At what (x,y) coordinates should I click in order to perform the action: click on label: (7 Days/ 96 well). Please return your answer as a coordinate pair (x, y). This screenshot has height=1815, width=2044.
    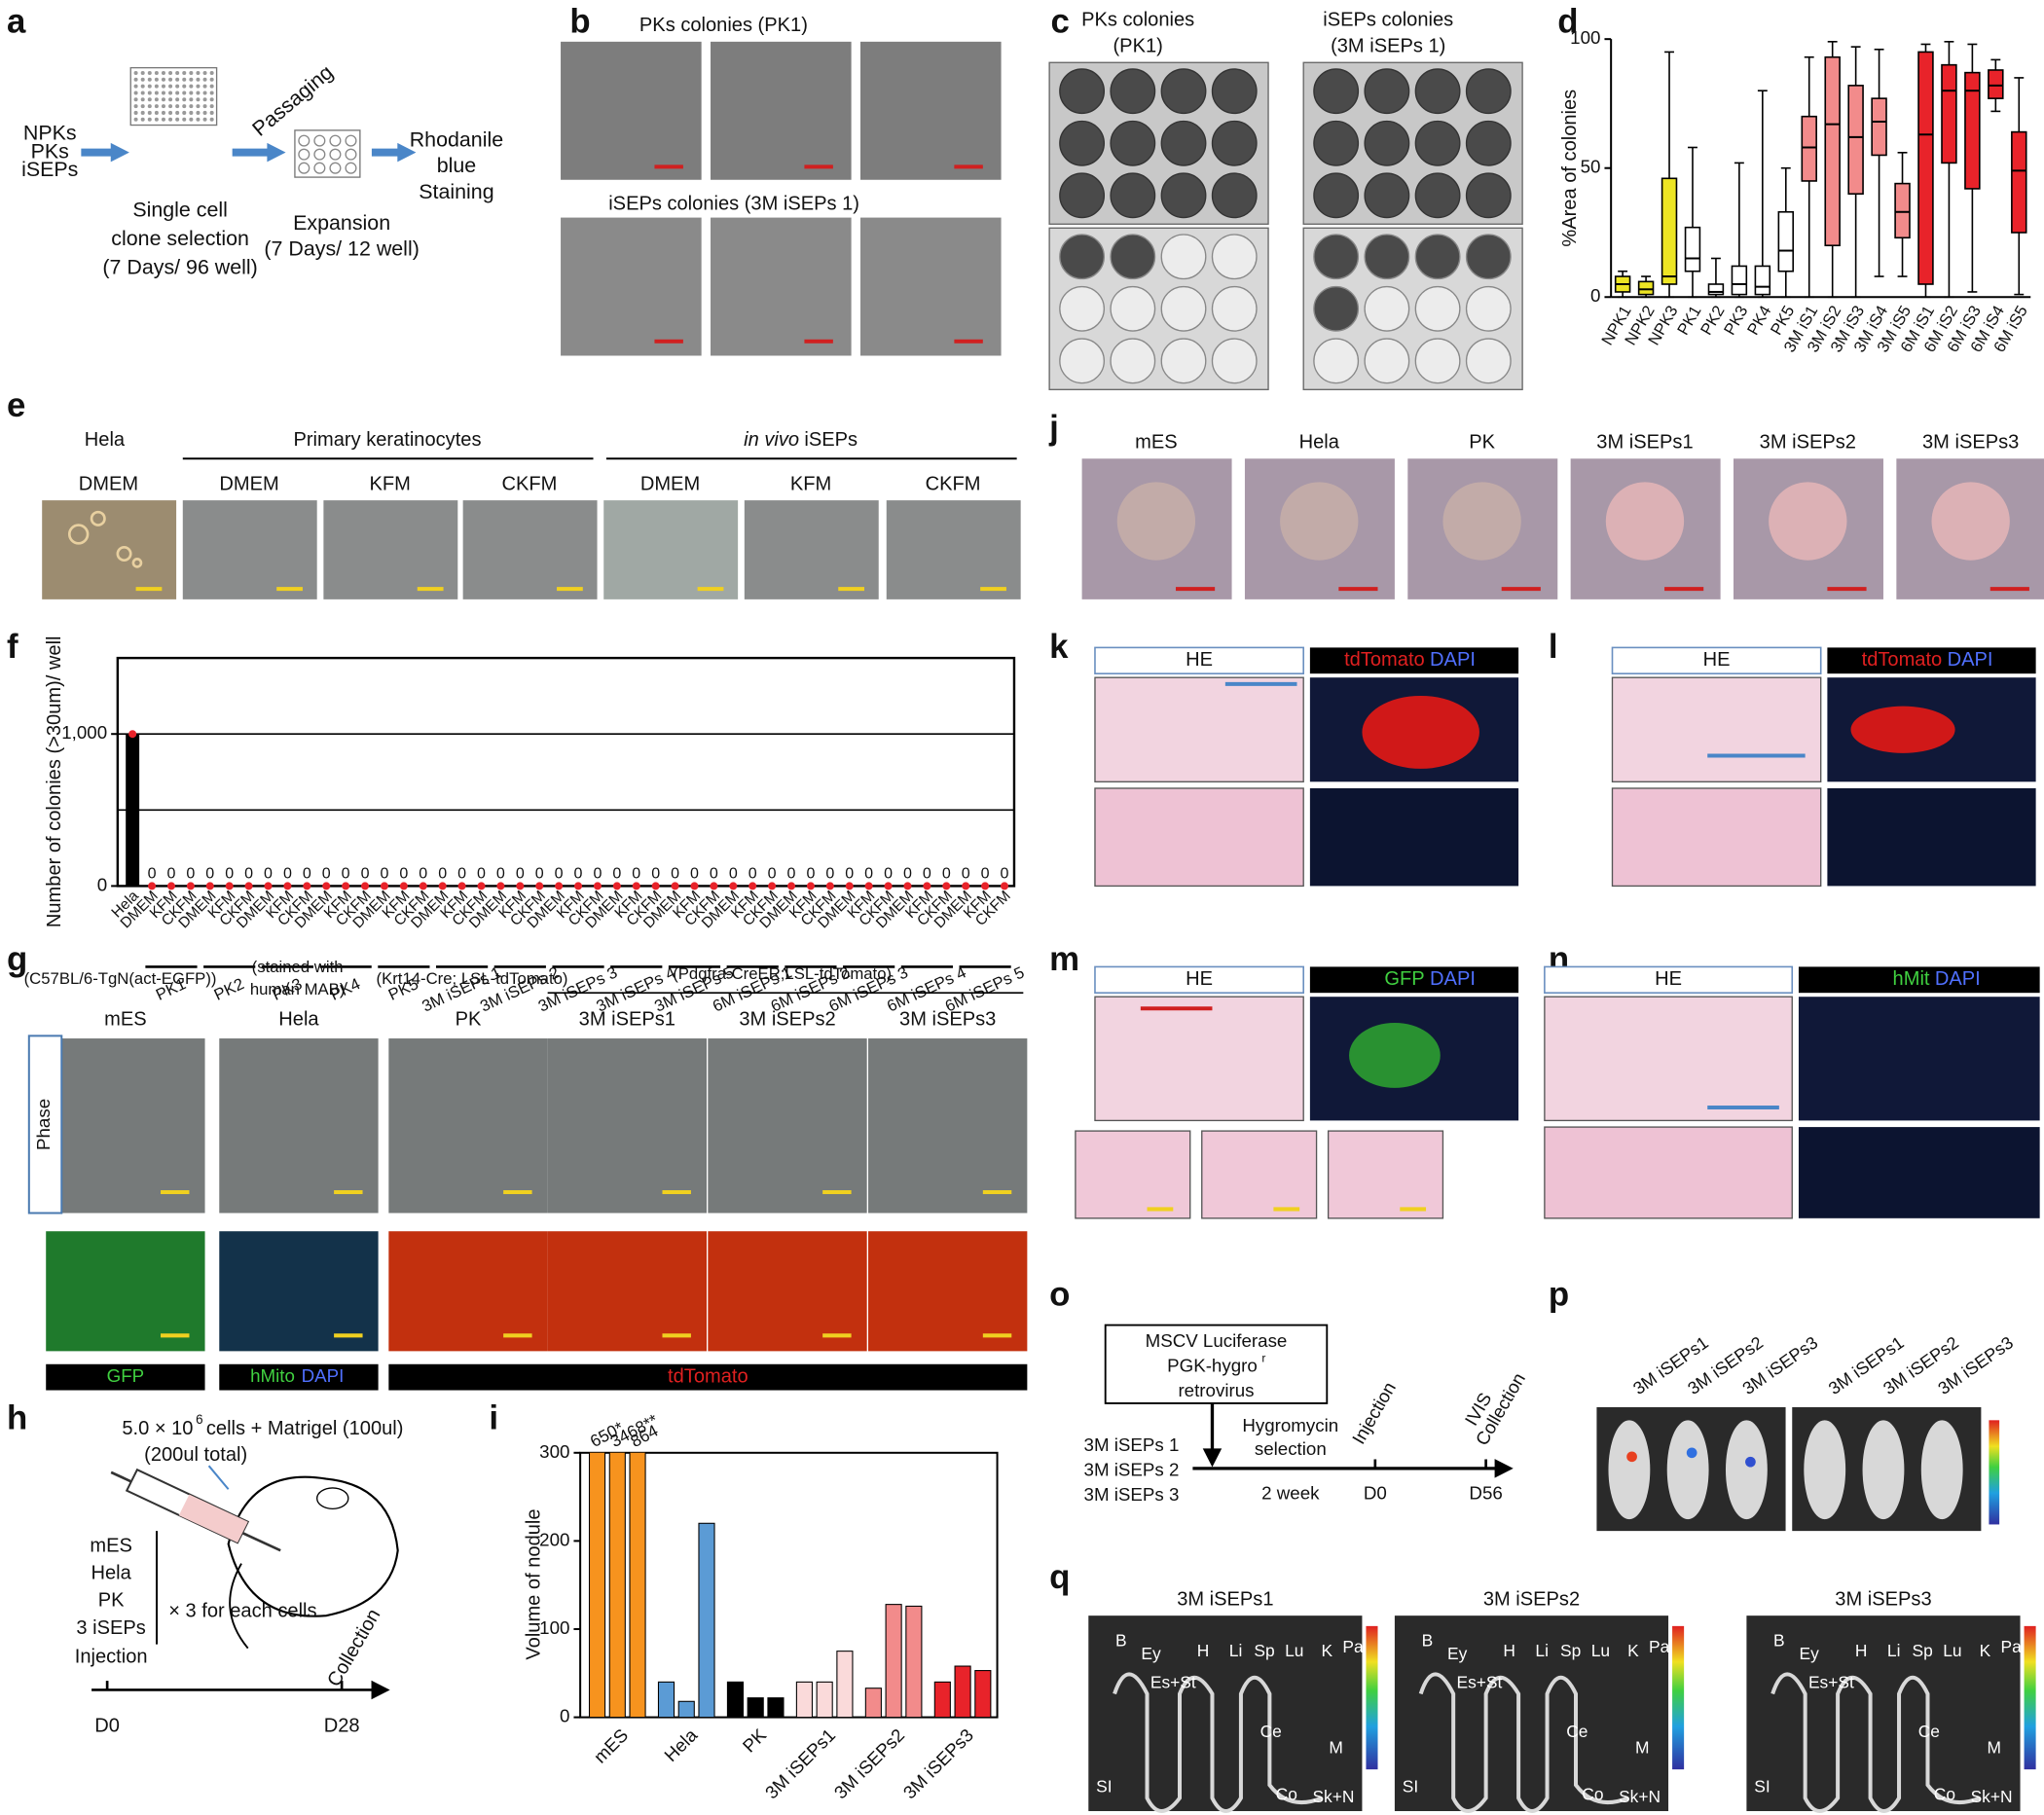
    Looking at the image, I should click on (180, 266).